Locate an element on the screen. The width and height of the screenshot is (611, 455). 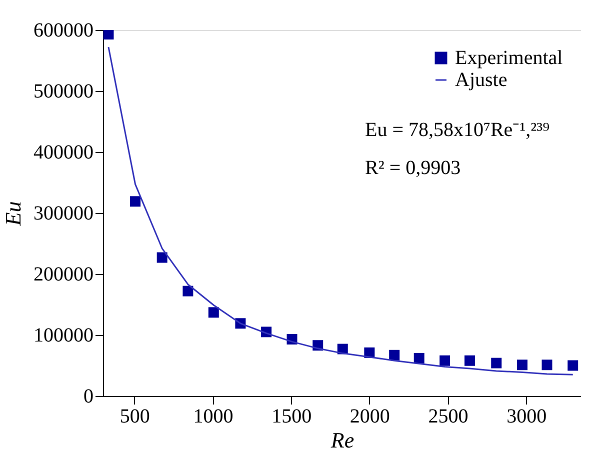
x-tick-label: 1500 is located at coordinates (292, 417).